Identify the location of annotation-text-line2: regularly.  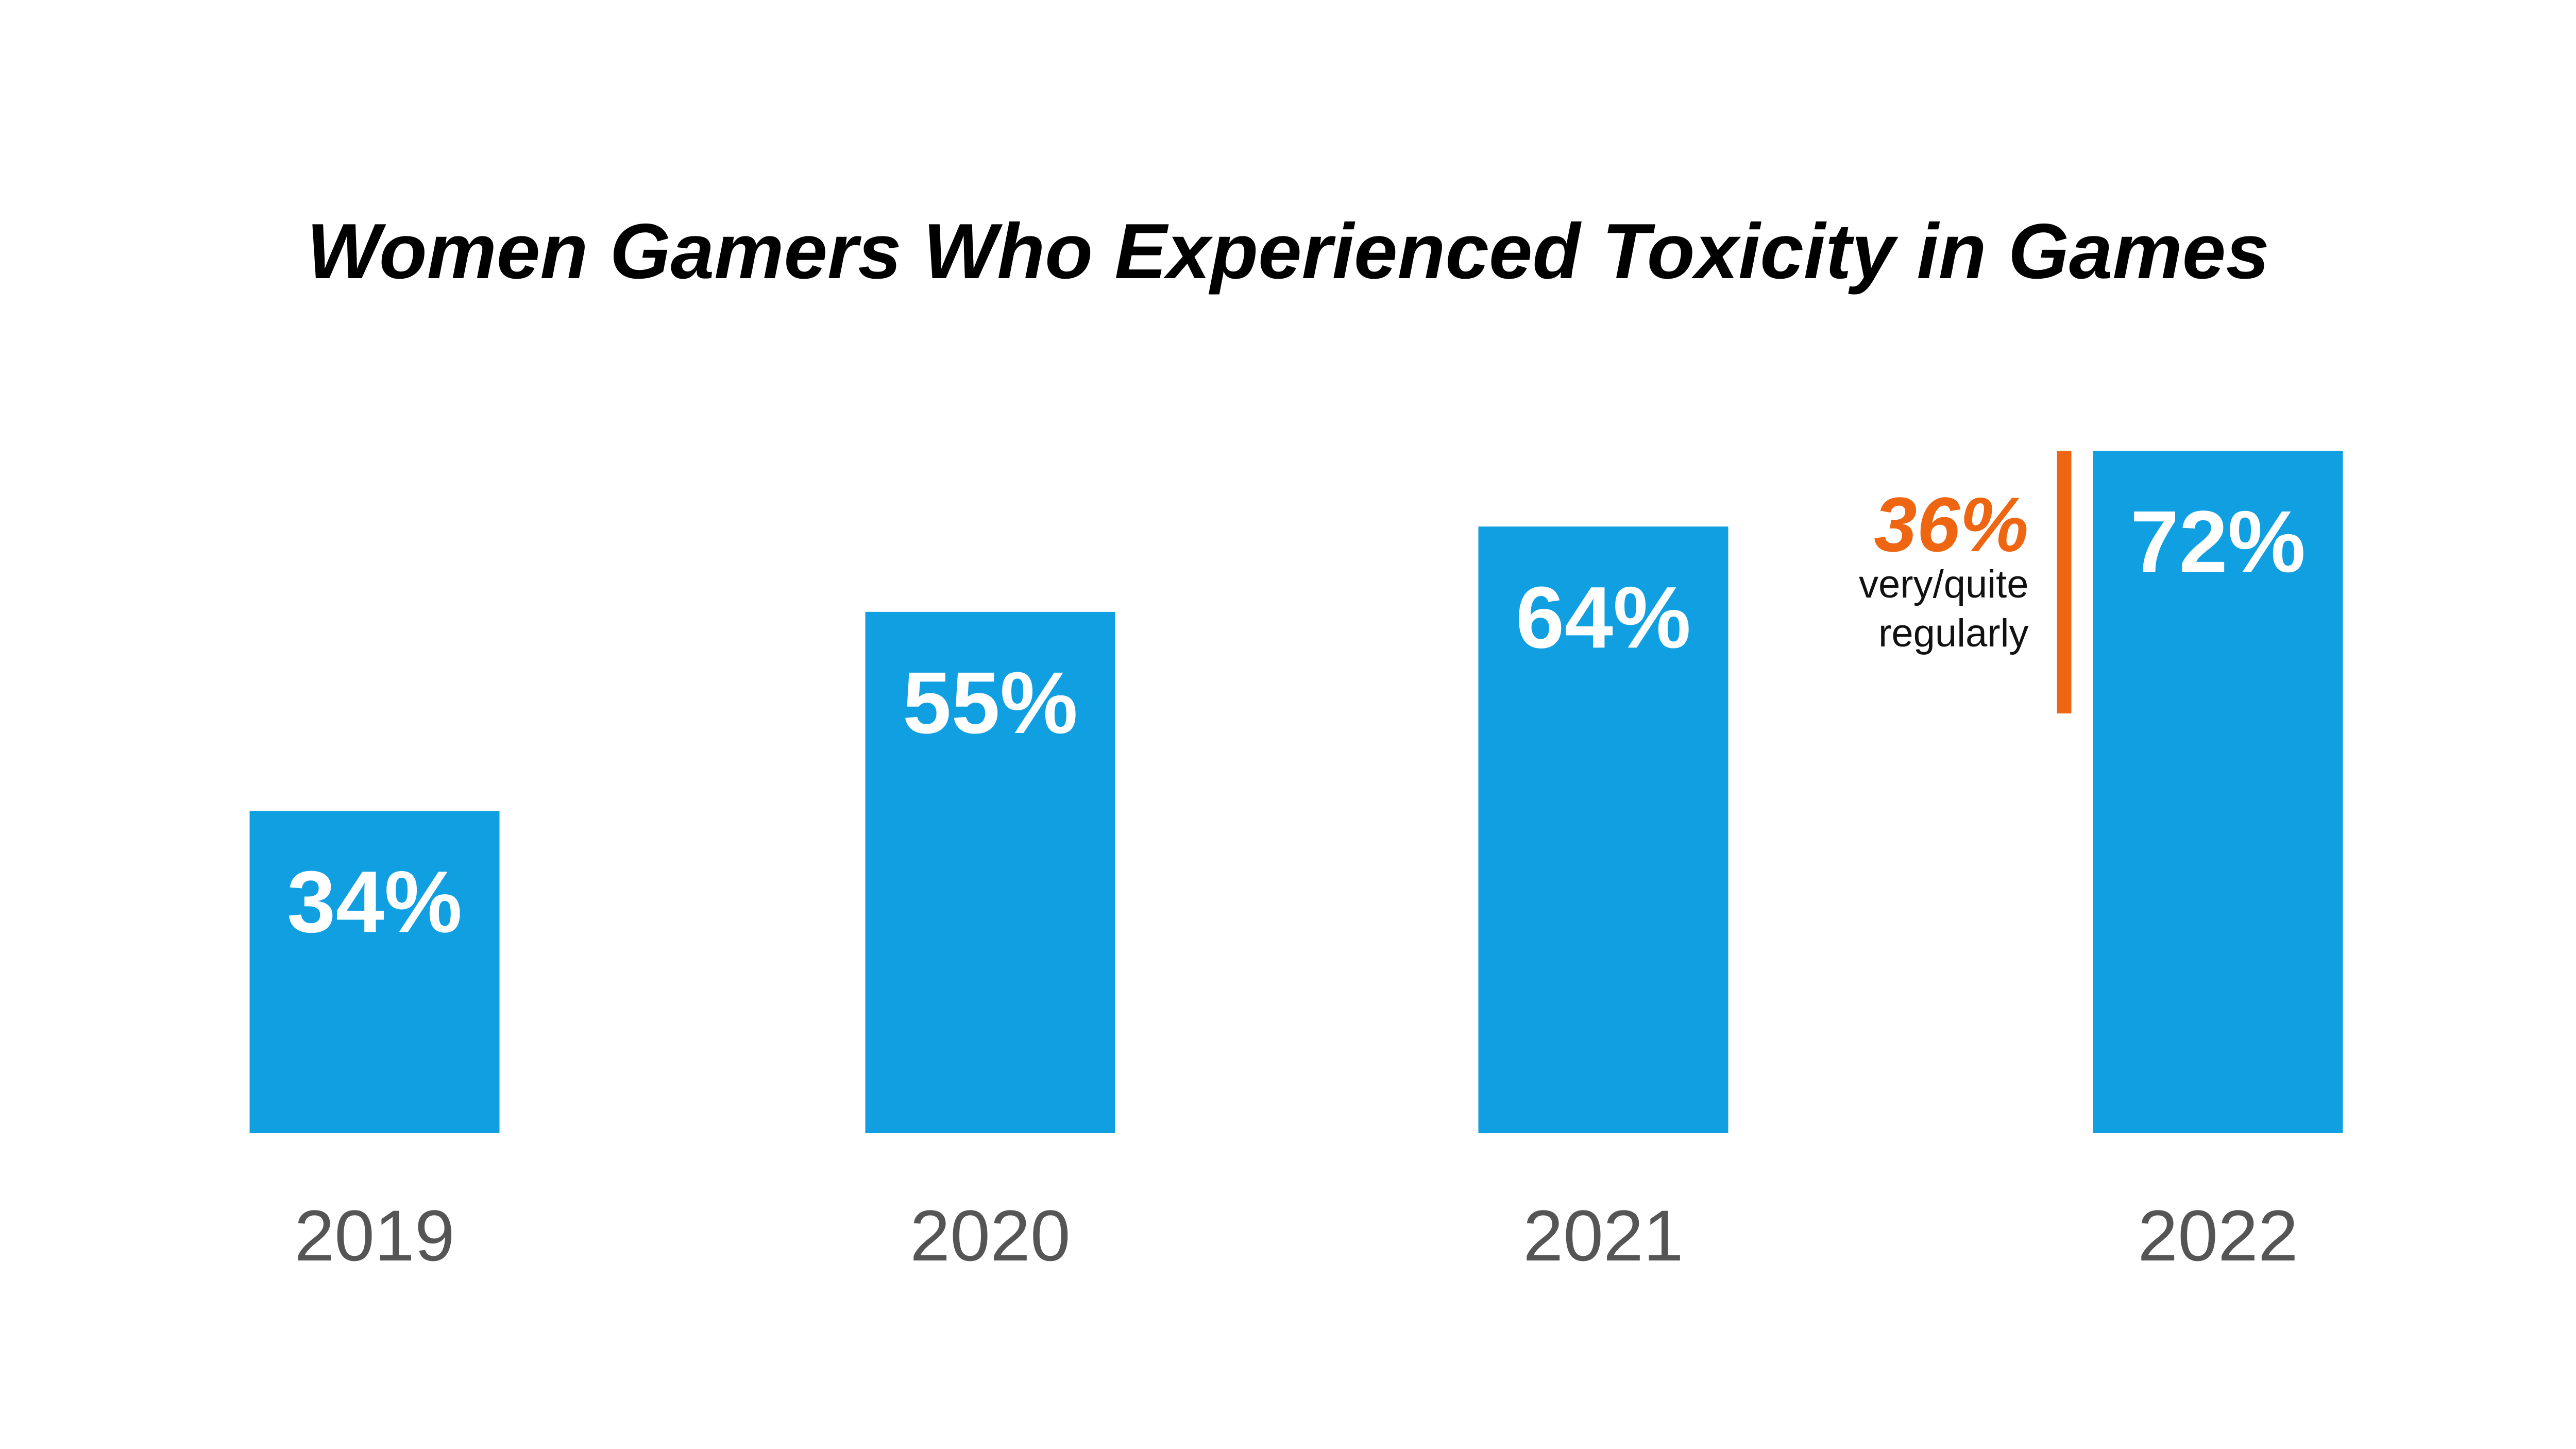
(1953, 633).